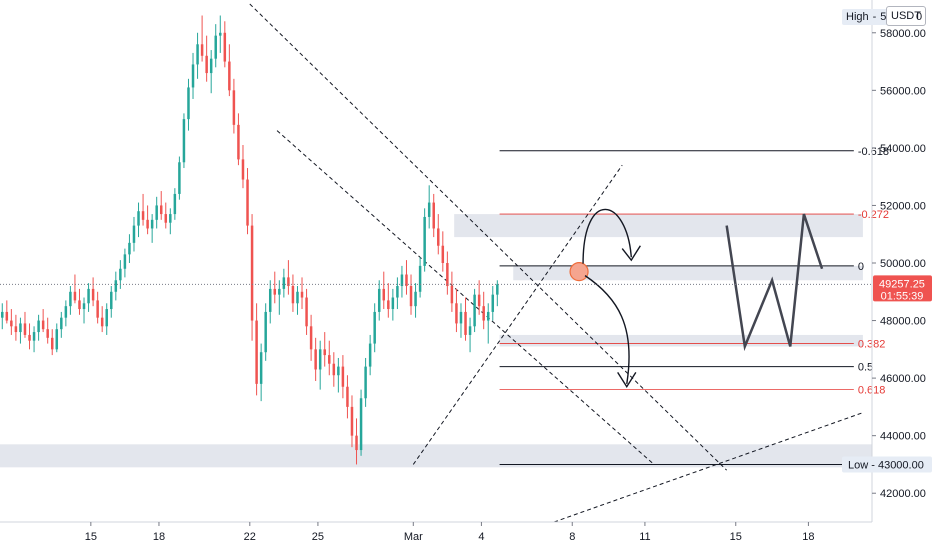 The height and width of the screenshot is (550, 932). What do you see at coordinates (631, 253) in the screenshot?
I see `bullish-arrowhead` at bounding box center [631, 253].